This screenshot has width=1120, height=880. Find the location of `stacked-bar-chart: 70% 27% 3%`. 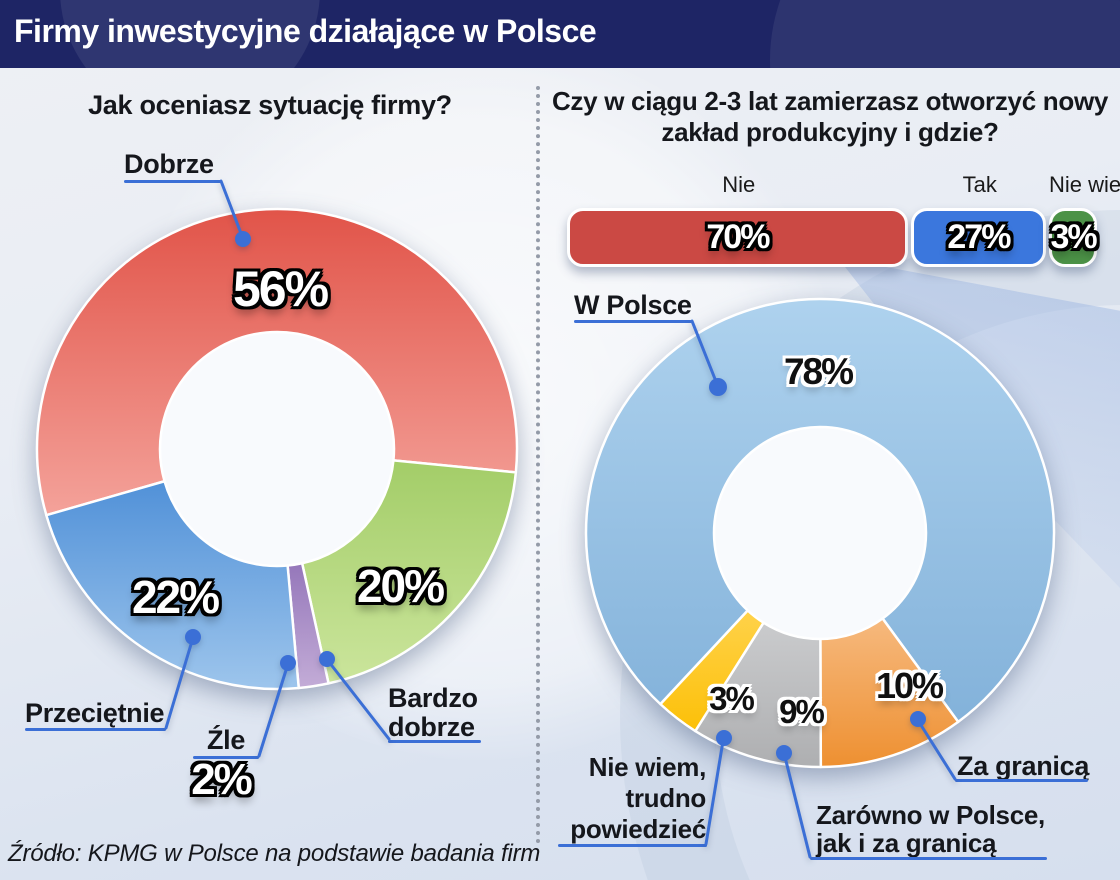

stacked-bar-chart: 70% 27% 3% is located at coordinates (832, 237).